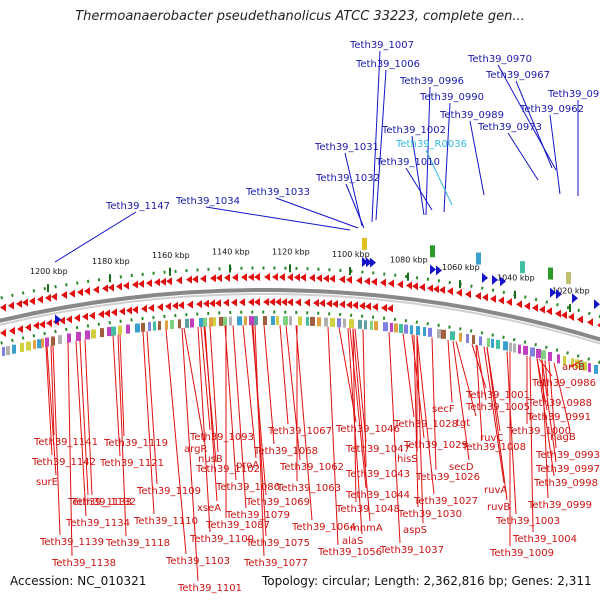 Image resolution: width=600 pixels, height=600 pixels. Describe the element at coordinates (445, 501) in the screenshot. I see `gene-label-reverse: Teth39_1027` at that location.